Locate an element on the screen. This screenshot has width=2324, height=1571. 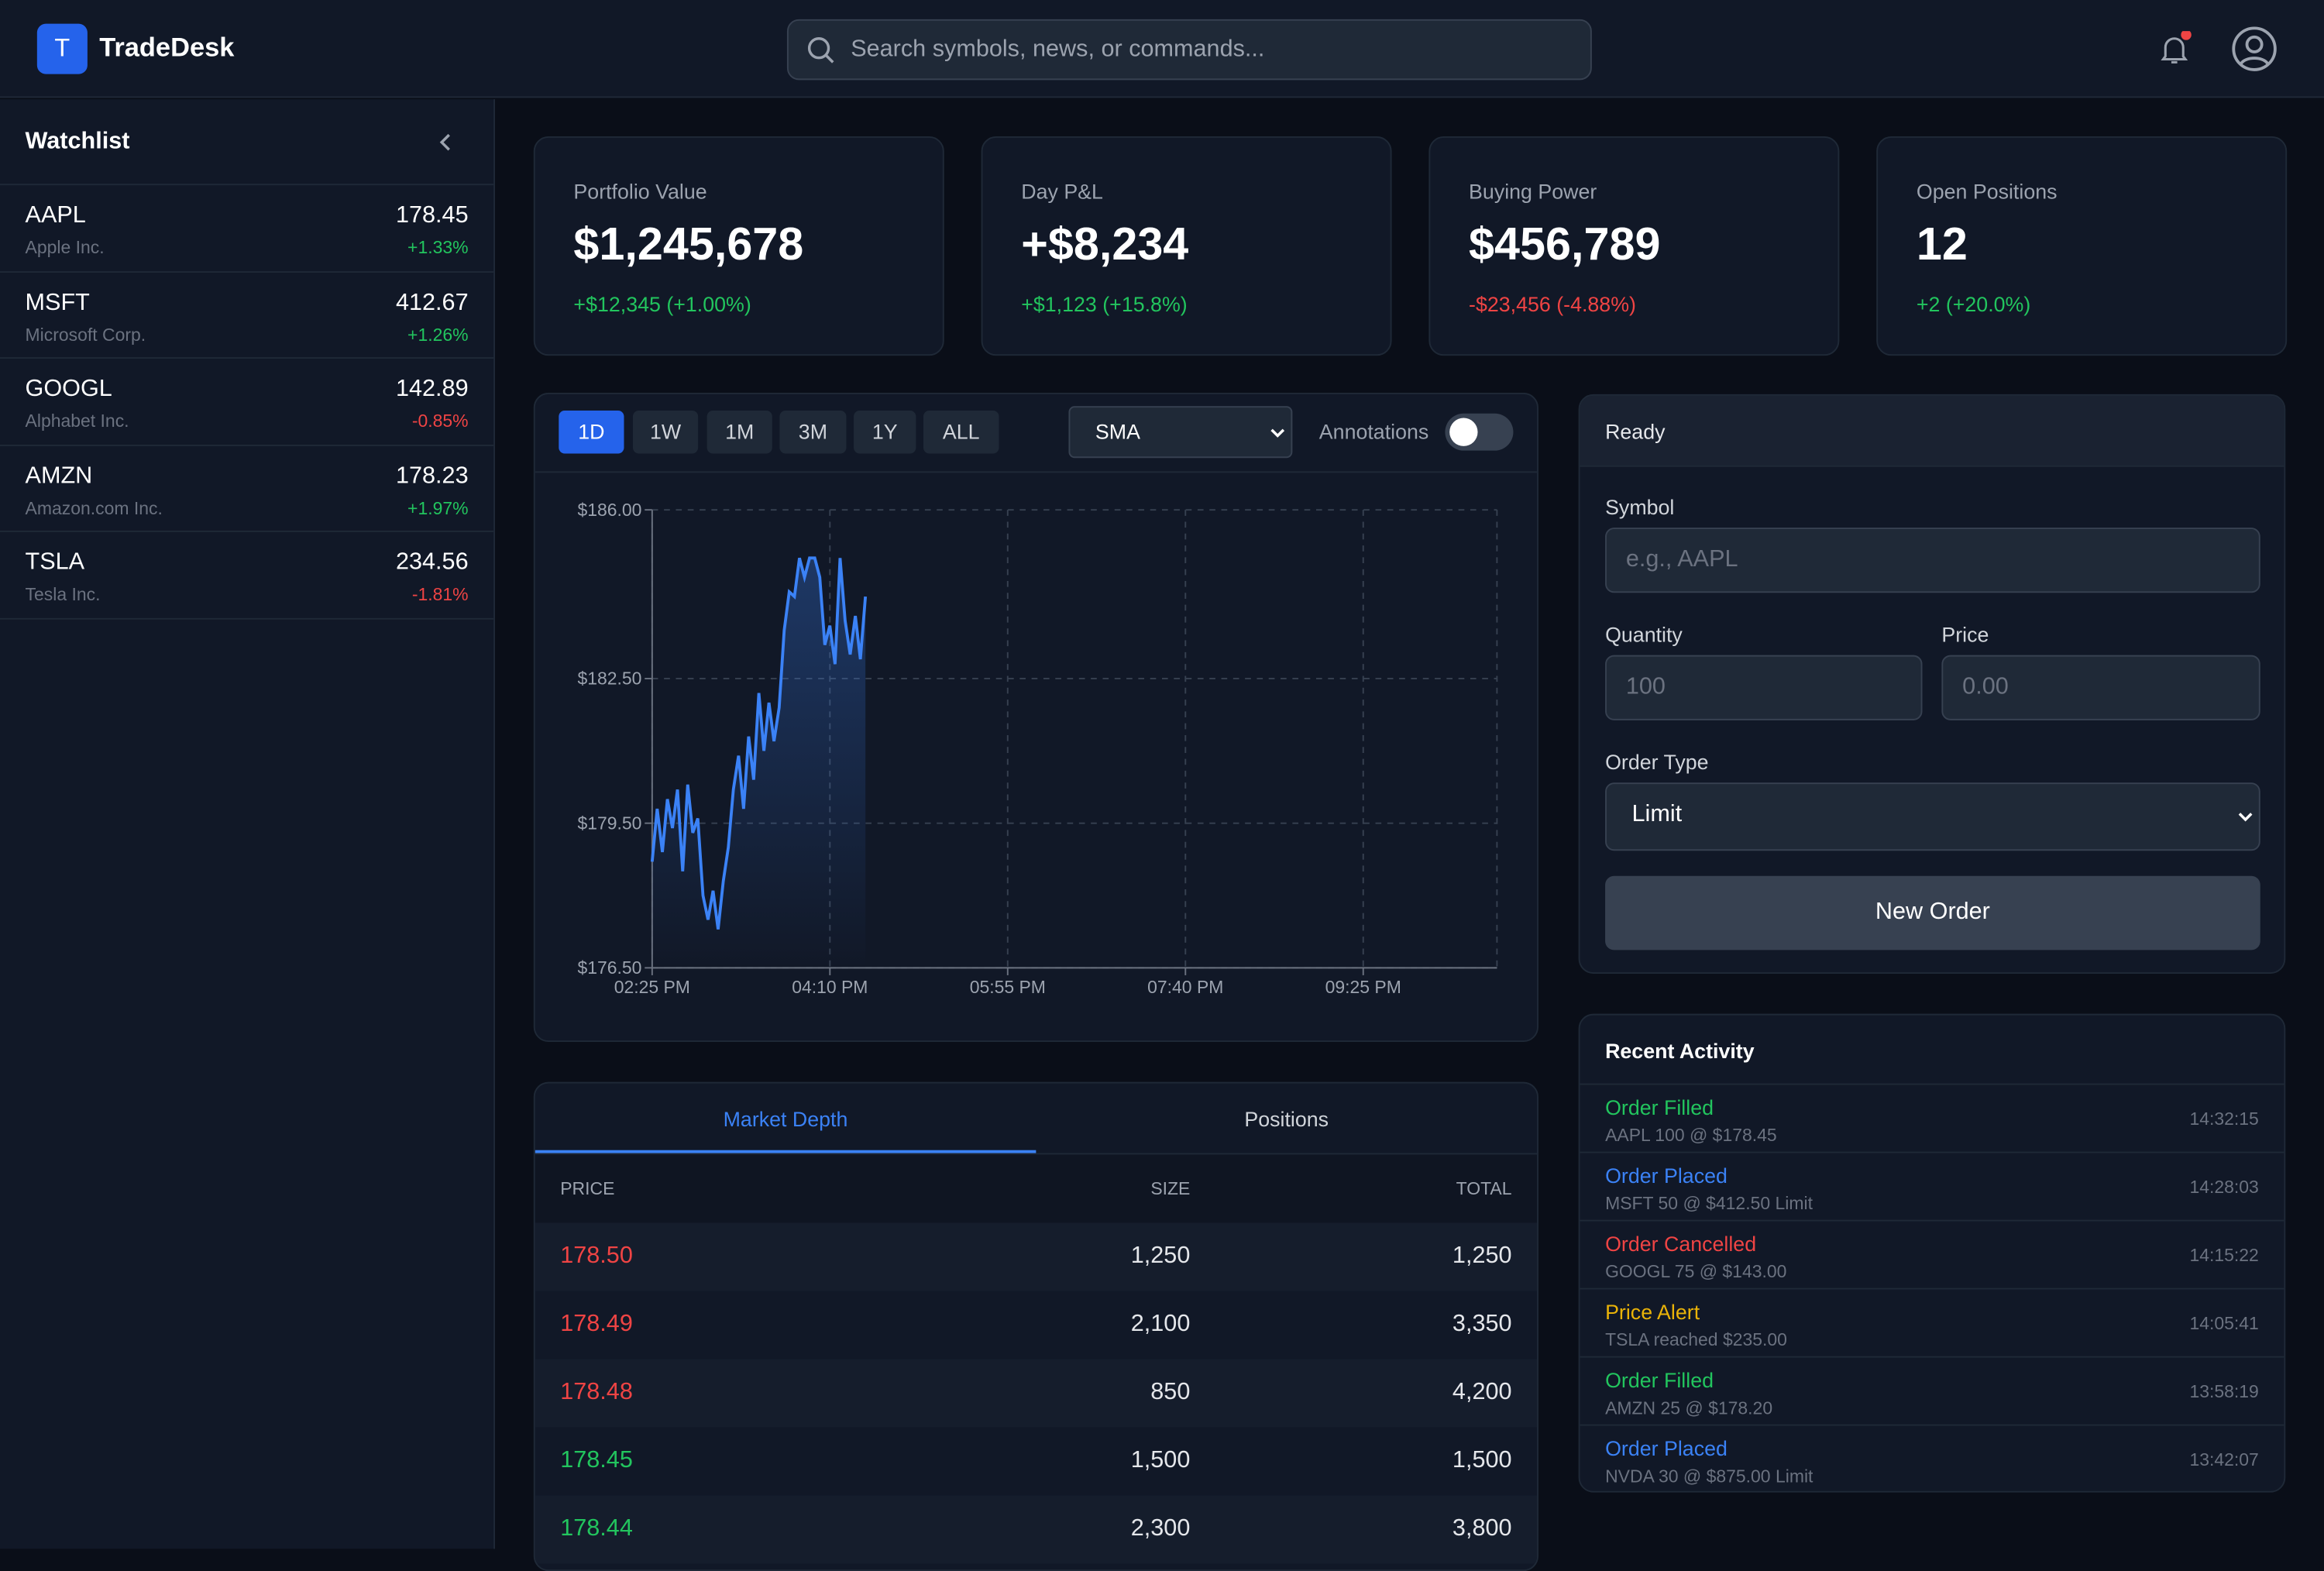
price: 178.23 is located at coordinates (432, 476).